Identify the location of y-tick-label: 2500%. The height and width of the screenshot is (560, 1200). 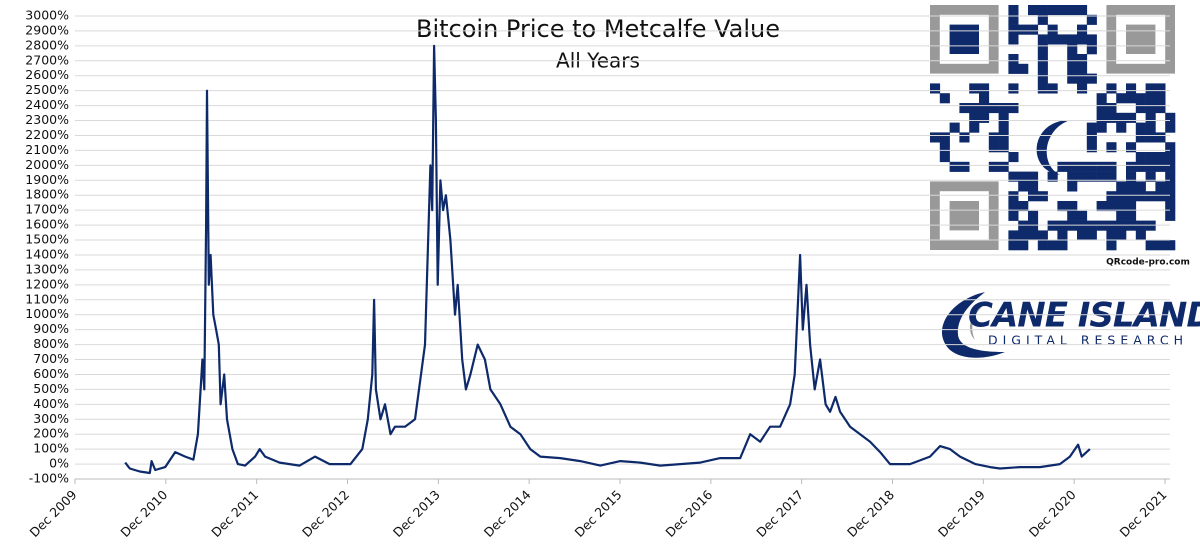
(47, 89).